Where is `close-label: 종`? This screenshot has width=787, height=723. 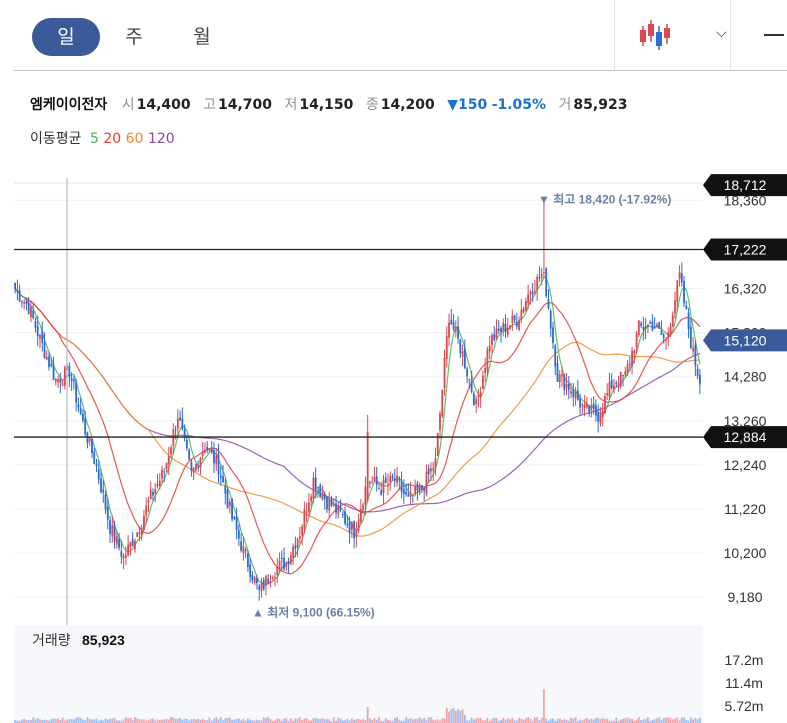
close-label: 종 is located at coordinates (372, 105).